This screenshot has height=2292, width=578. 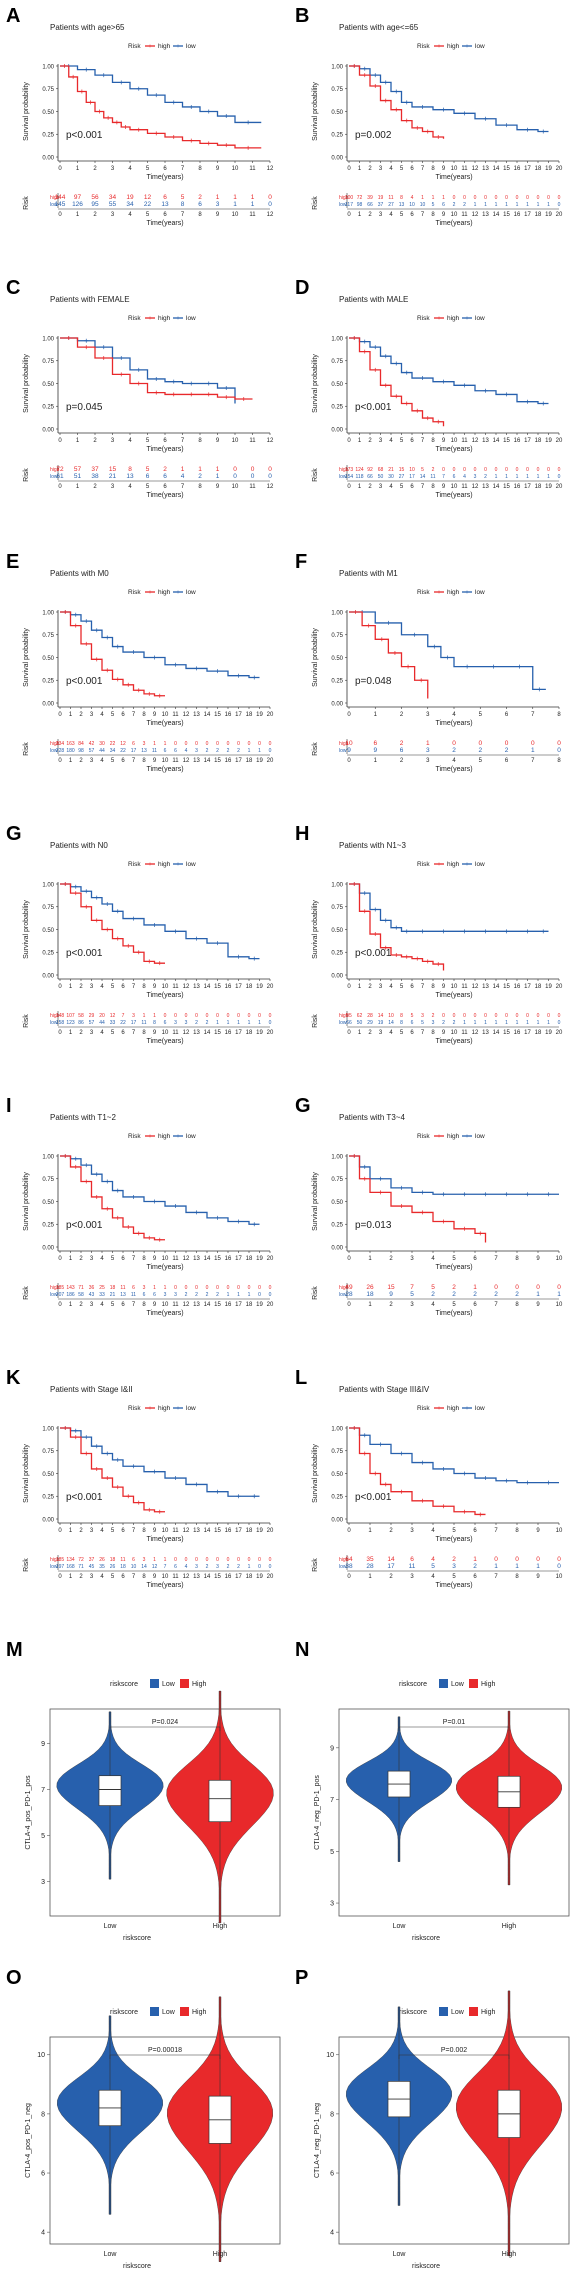 I want to click on legend-high-label: High, so click(x=488, y=1684).